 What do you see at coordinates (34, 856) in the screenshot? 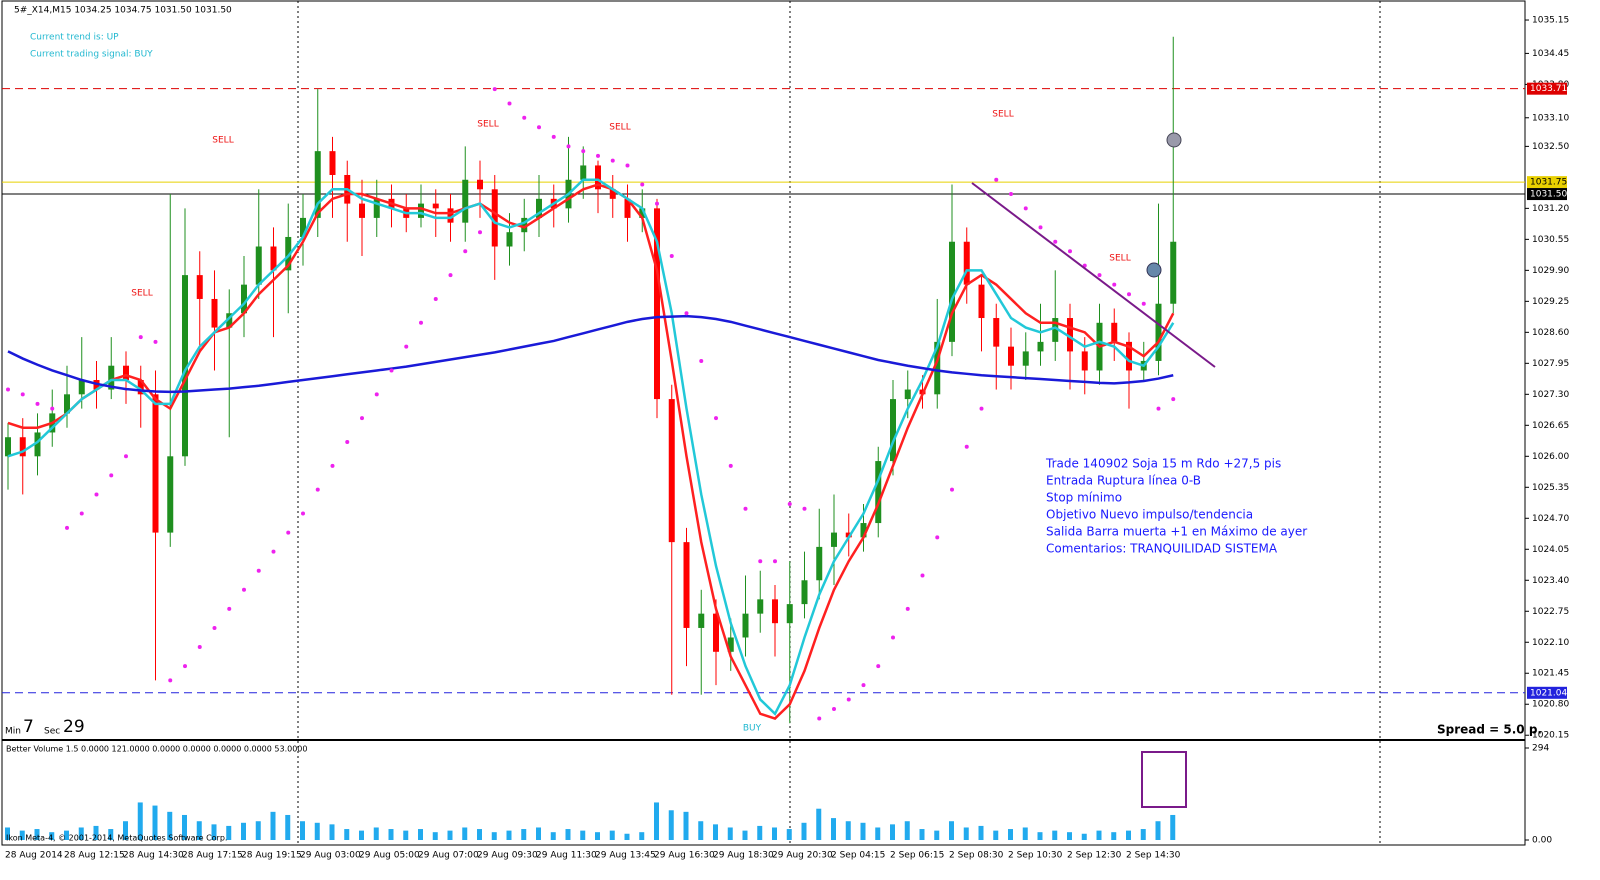
I see `x-tick-label: 28 Aug 2014` at bounding box center [34, 856].